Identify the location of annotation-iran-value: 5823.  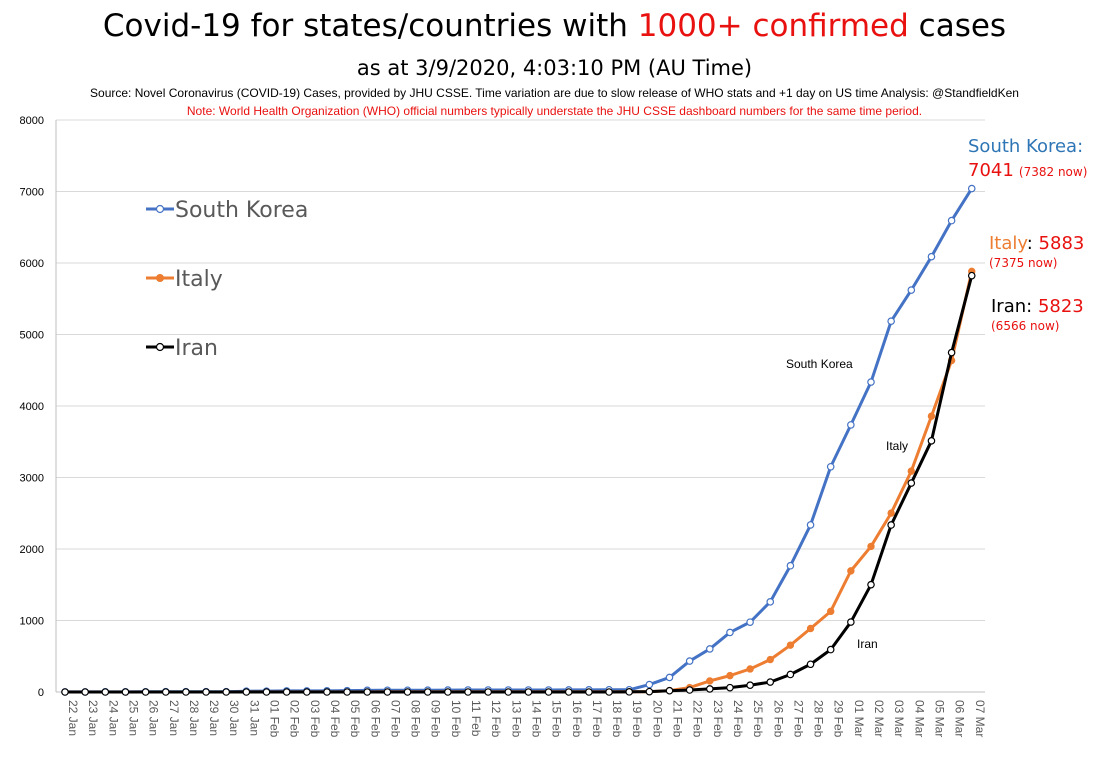
(1060, 306).